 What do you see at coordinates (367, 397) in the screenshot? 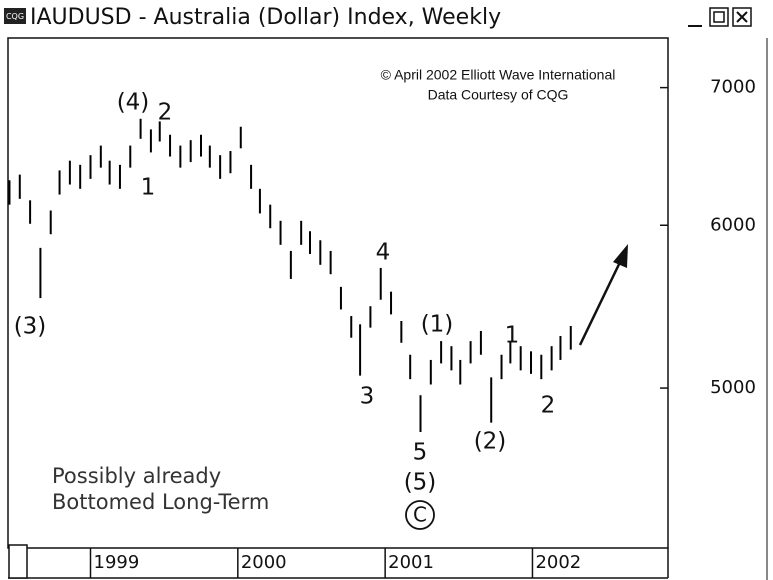
I see `wave-label: 3` at bounding box center [367, 397].